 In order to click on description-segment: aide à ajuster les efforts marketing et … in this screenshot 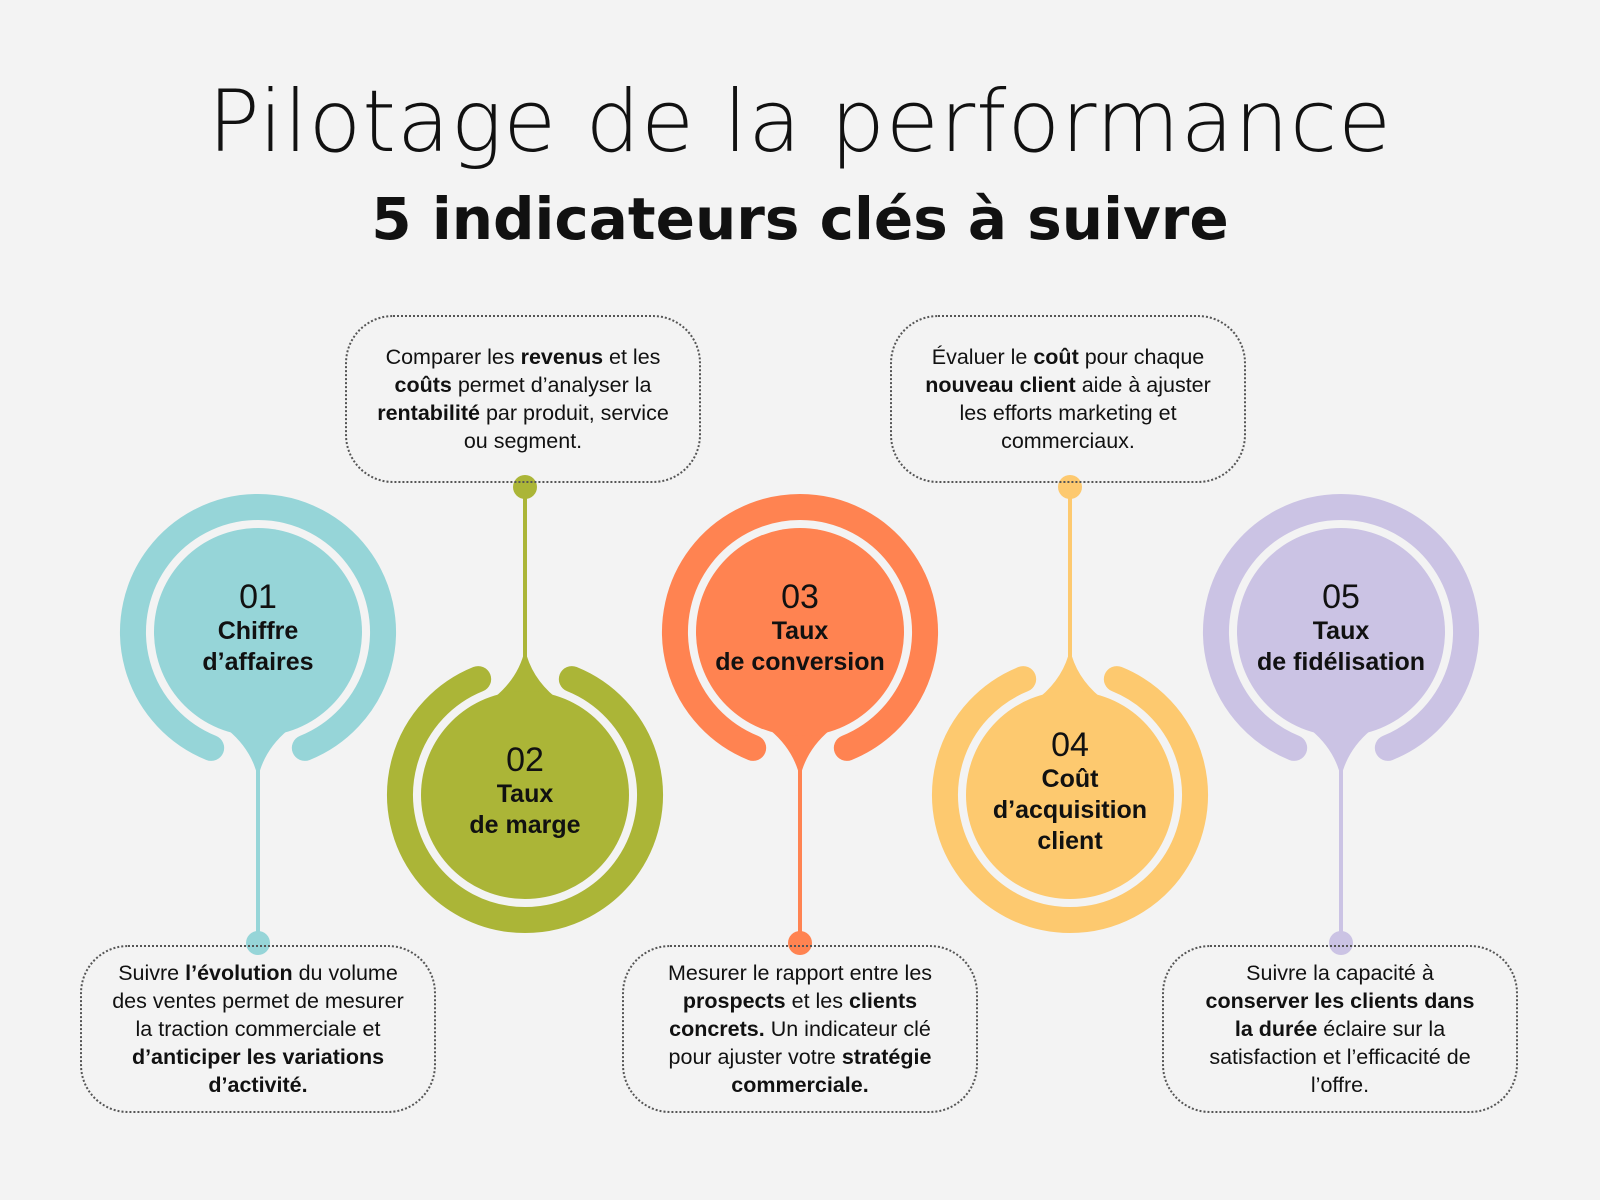, I will do `click(1085, 413)`.